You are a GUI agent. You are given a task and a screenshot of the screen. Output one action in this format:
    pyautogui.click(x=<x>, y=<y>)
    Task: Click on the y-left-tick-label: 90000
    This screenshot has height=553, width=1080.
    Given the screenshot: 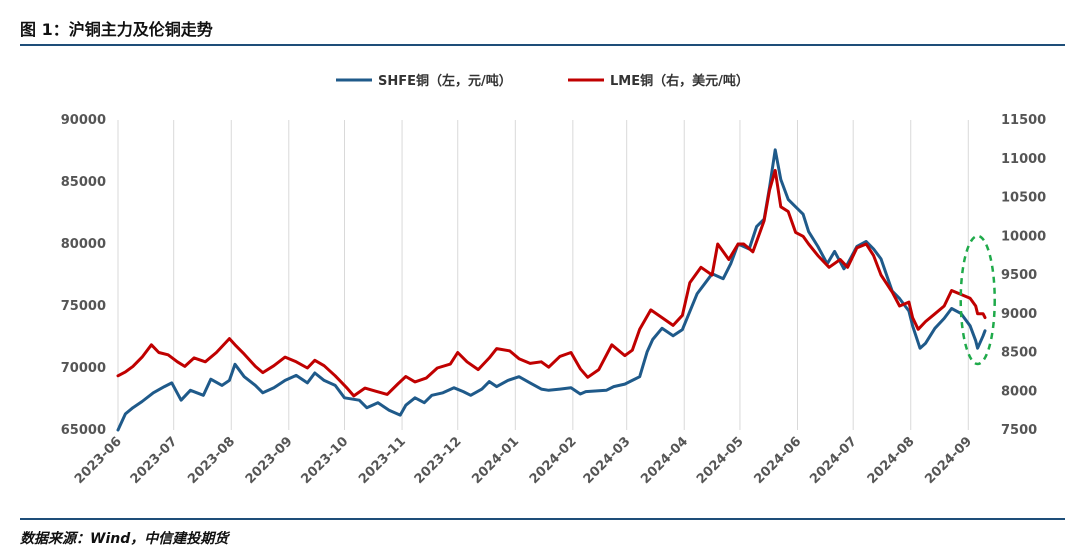 What is the action you would take?
    pyautogui.click(x=83, y=120)
    